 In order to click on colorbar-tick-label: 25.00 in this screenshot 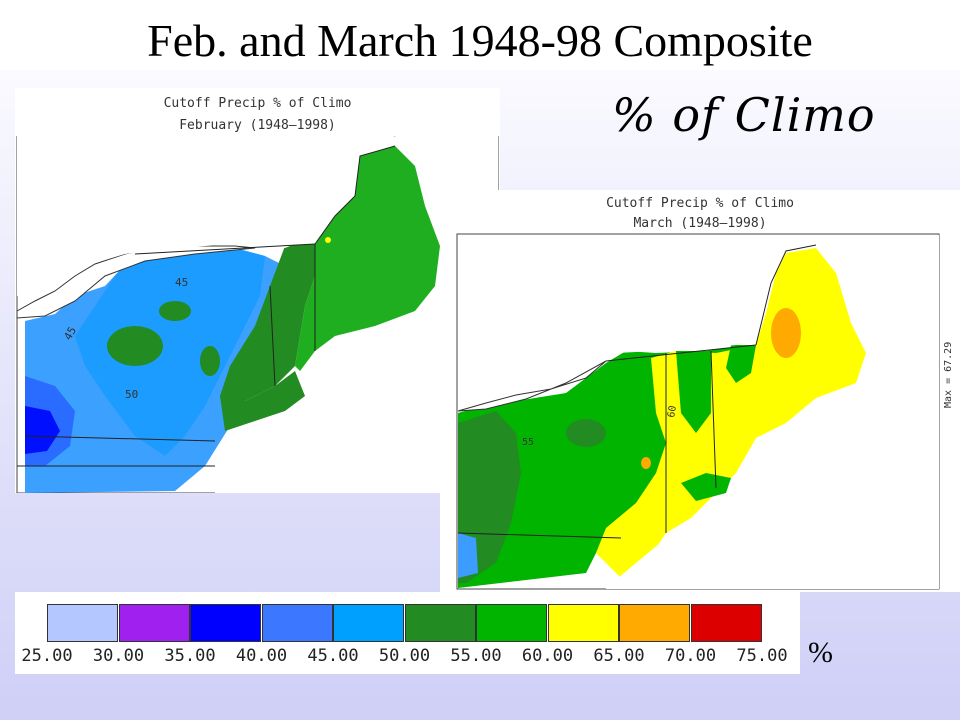, I will do `click(47, 656)`.